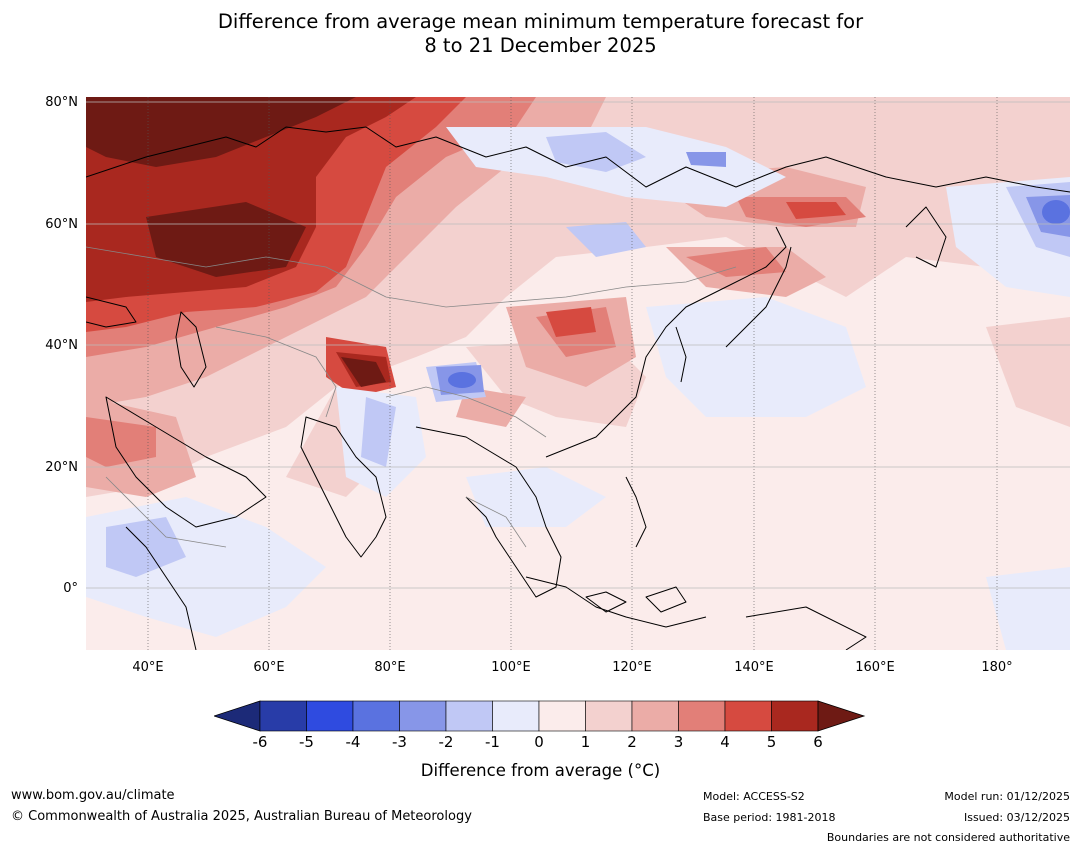 The width and height of the screenshot is (1081, 850). I want to click on lon-label: 120°E, so click(632, 667).